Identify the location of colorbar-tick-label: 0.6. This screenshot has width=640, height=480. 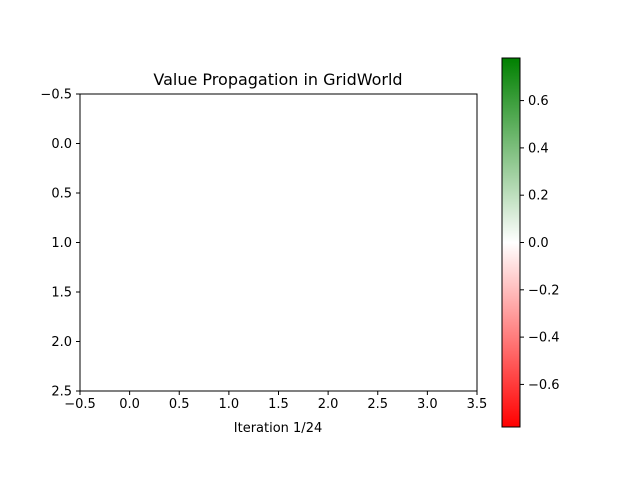
(538, 101).